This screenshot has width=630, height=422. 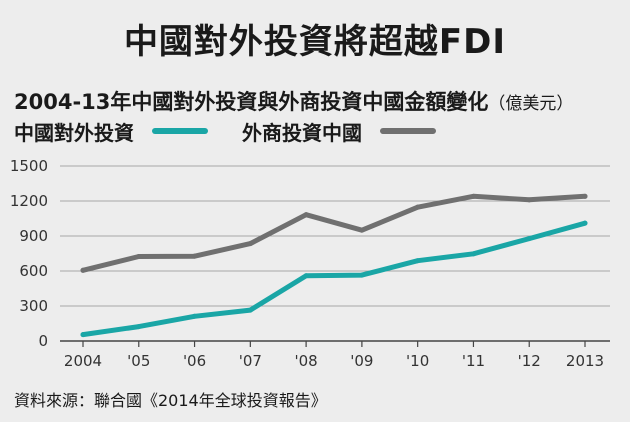 I want to click on x-tick-label-5: '09, so click(x=361, y=361).